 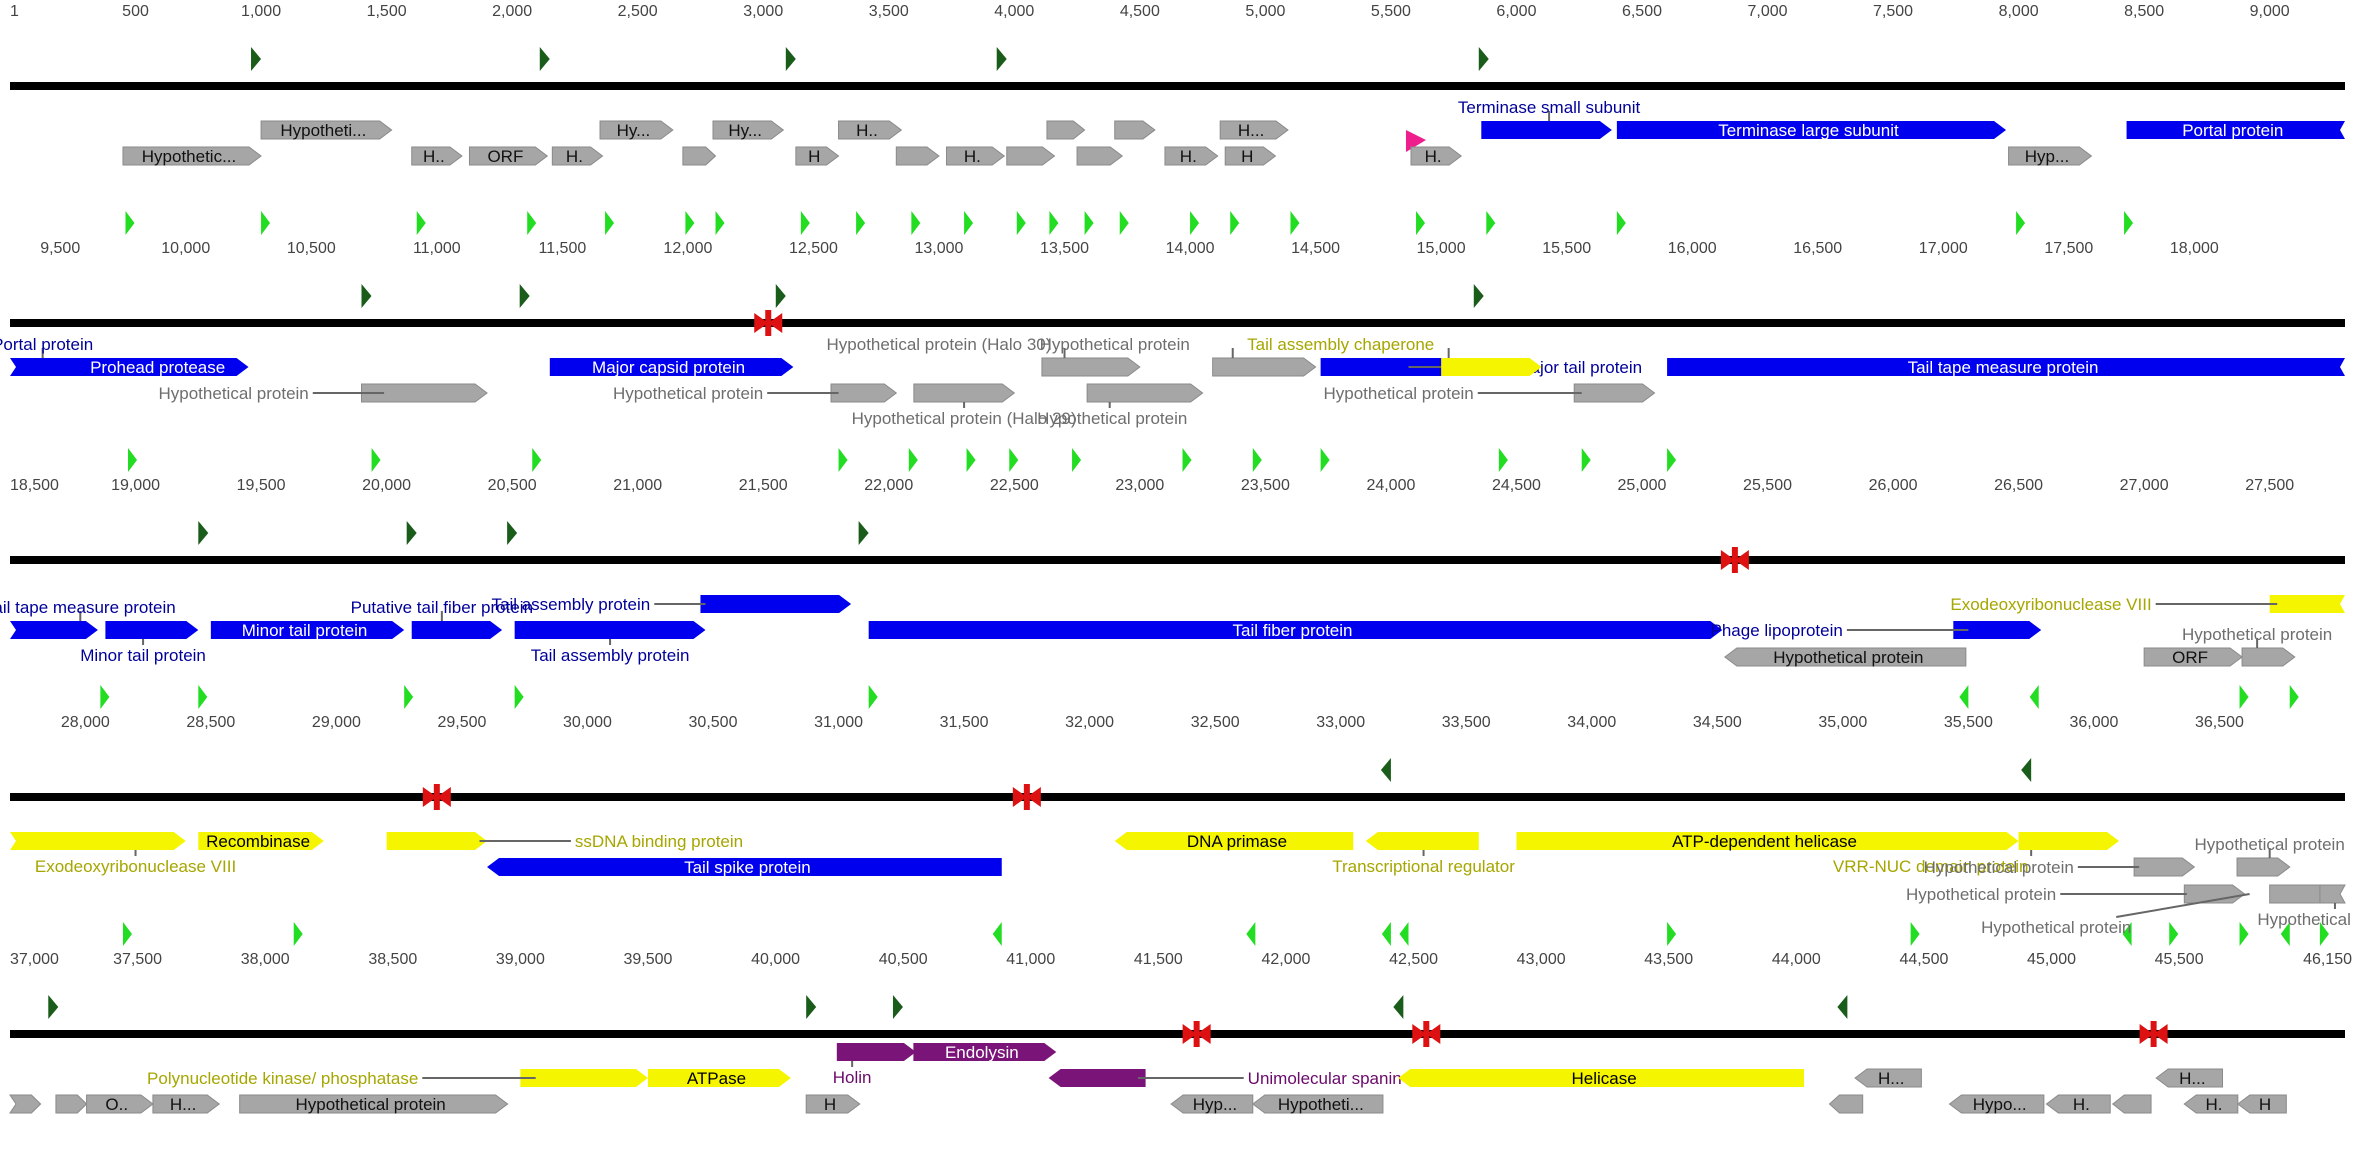 What do you see at coordinates (1225, 1078) in the screenshot?
I see `gene-feature-unimolecular-spanin: Unimolecular spanin` at bounding box center [1225, 1078].